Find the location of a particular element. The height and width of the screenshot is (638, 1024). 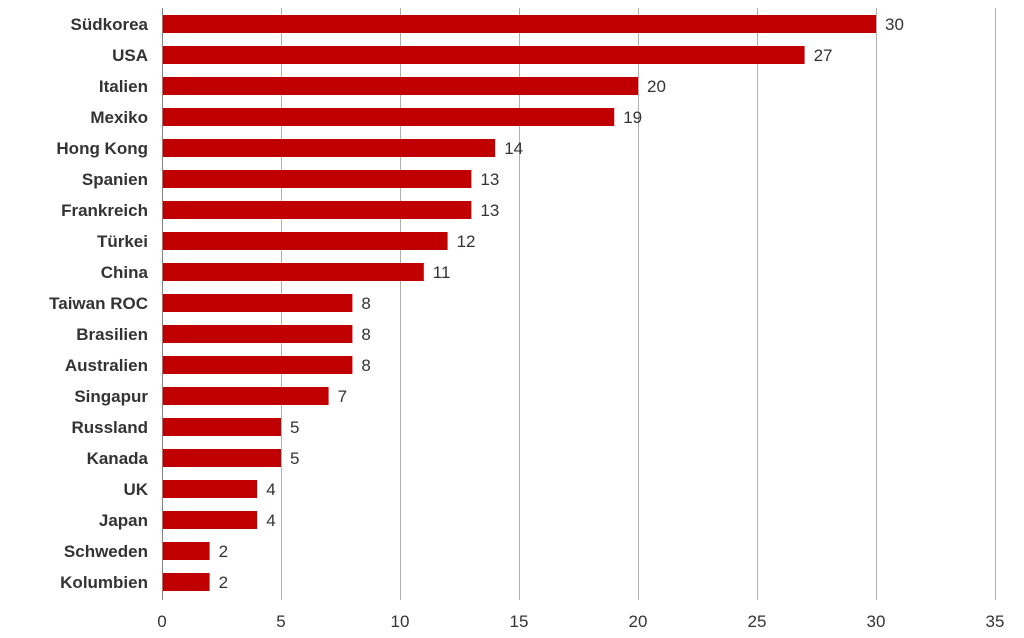

value-label-8: 11 is located at coordinates (442, 272).